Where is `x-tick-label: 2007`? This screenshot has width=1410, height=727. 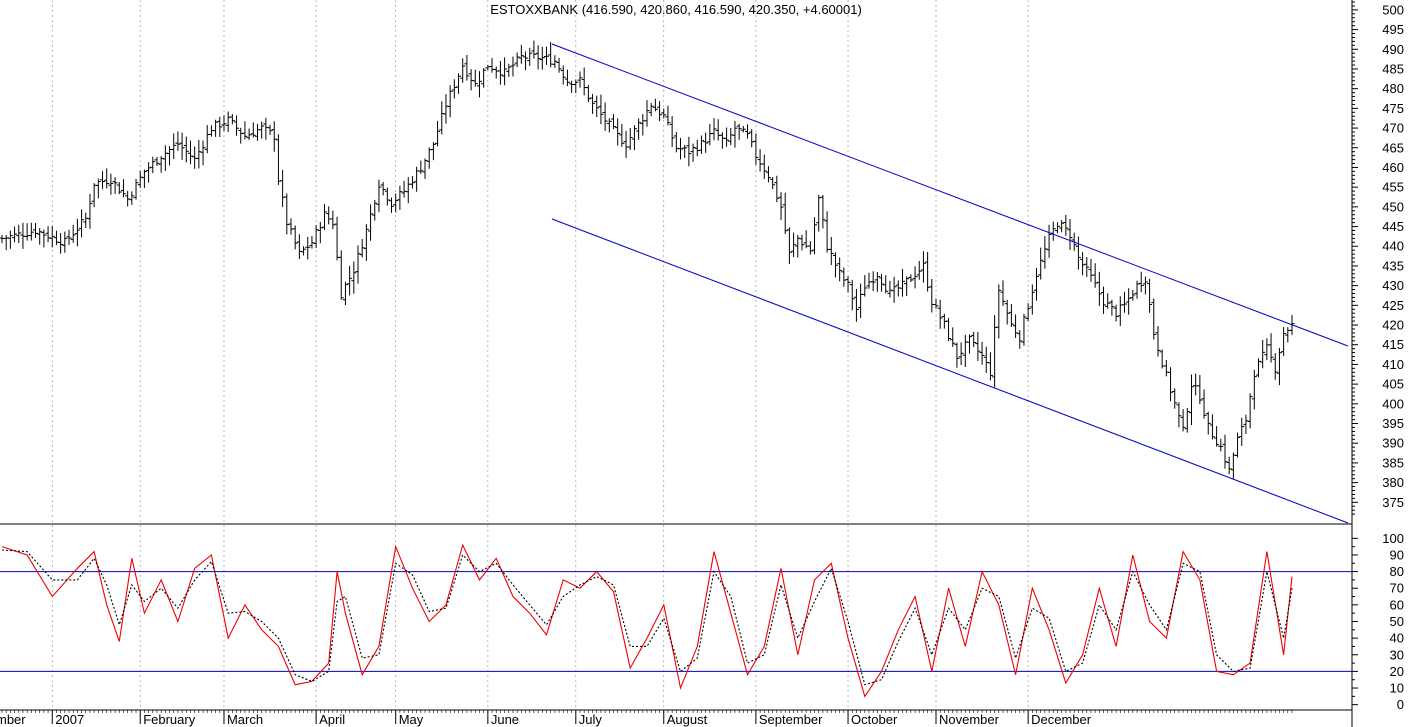
x-tick-label: 2007 is located at coordinates (69, 719).